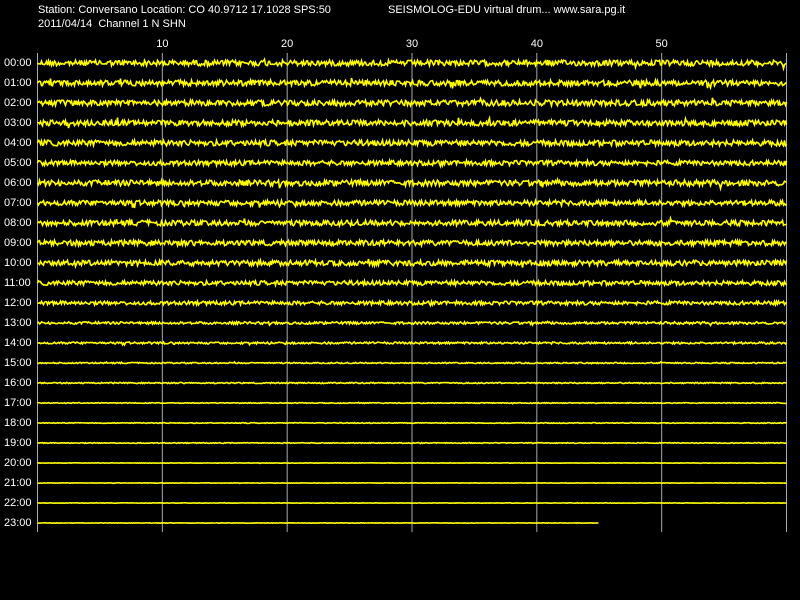 This screenshot has width=800, height=600. I want to click on x-tick-label: 10, so click(162, 44).